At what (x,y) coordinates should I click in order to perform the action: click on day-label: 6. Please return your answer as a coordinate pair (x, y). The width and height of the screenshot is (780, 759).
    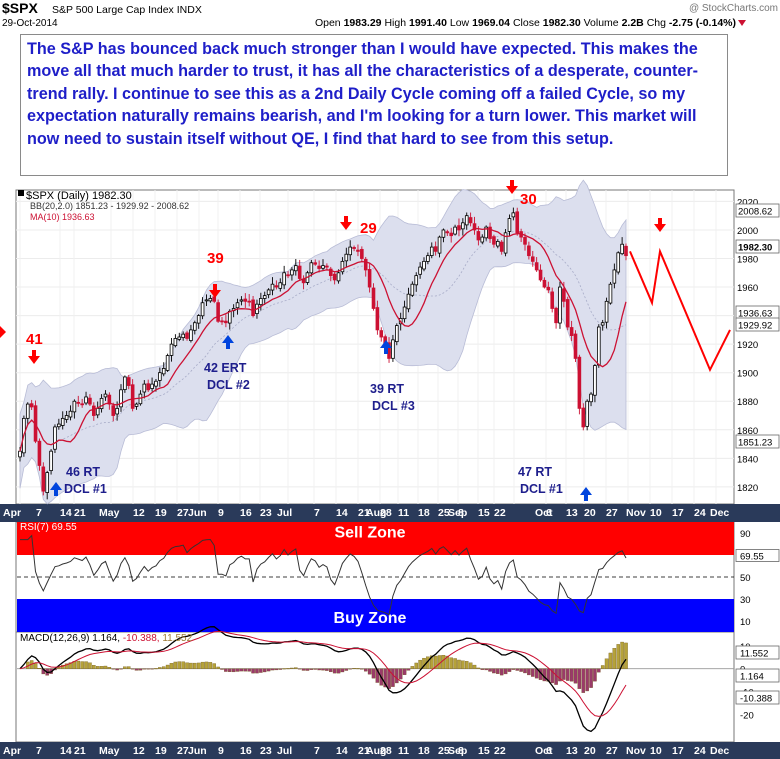
    Looking at the image, I should click on (549, 751).